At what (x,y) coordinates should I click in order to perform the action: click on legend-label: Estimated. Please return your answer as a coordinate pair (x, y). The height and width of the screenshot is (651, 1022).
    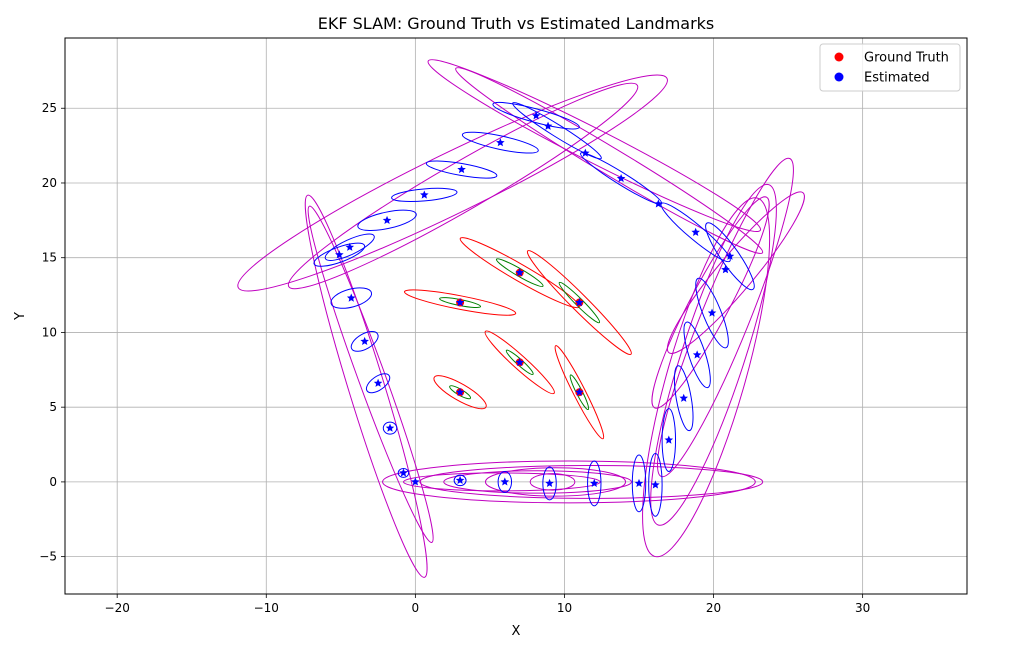
    Looking at the image, I should click on (897, 78).